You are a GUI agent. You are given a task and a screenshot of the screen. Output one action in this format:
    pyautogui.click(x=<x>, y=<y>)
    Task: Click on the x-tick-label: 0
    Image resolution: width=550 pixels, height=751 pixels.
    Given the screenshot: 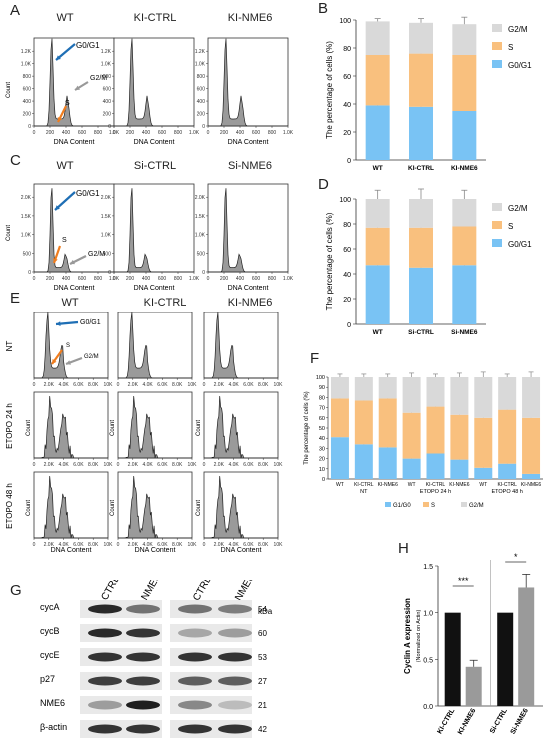 What is the action you would take?
    pyautogui.click(x=34, y=465)
    